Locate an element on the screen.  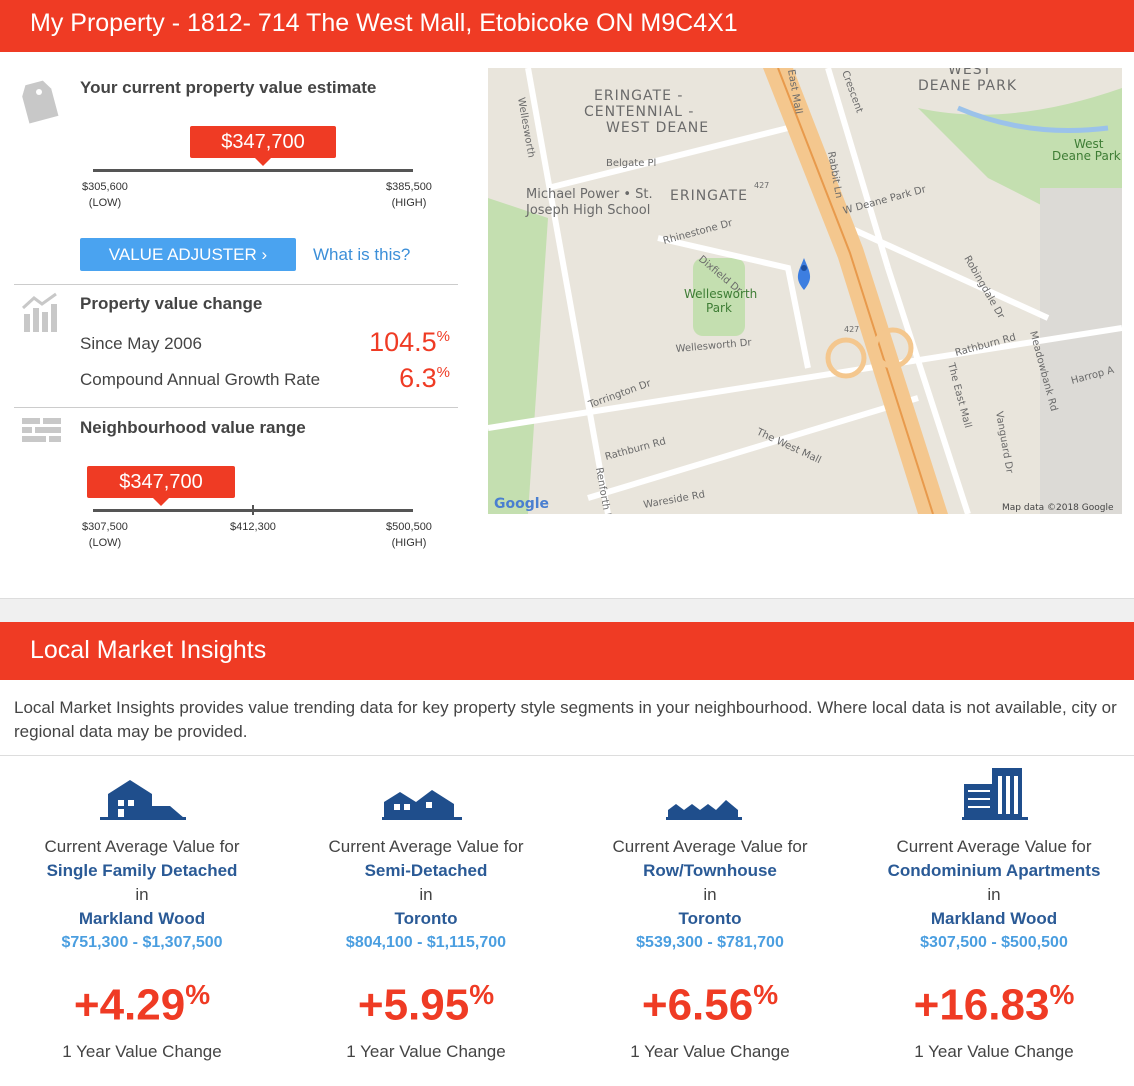
chart-icon is located at coordinates (39, 312).